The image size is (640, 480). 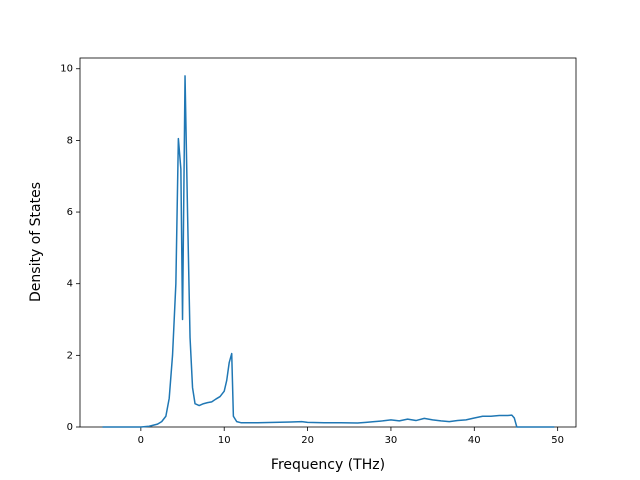 I want to click on y-tick-label: 6, so click(x=70, y=212).